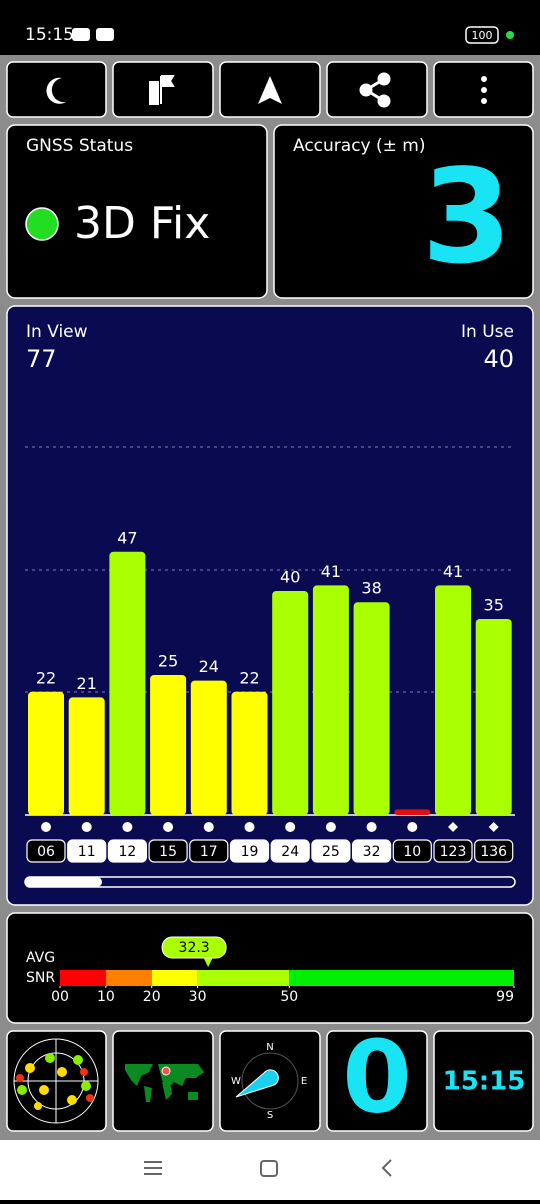 The width and height of the screenshot is (540, 1204). I want to click on satellite-id: 10, so click(412, 852).